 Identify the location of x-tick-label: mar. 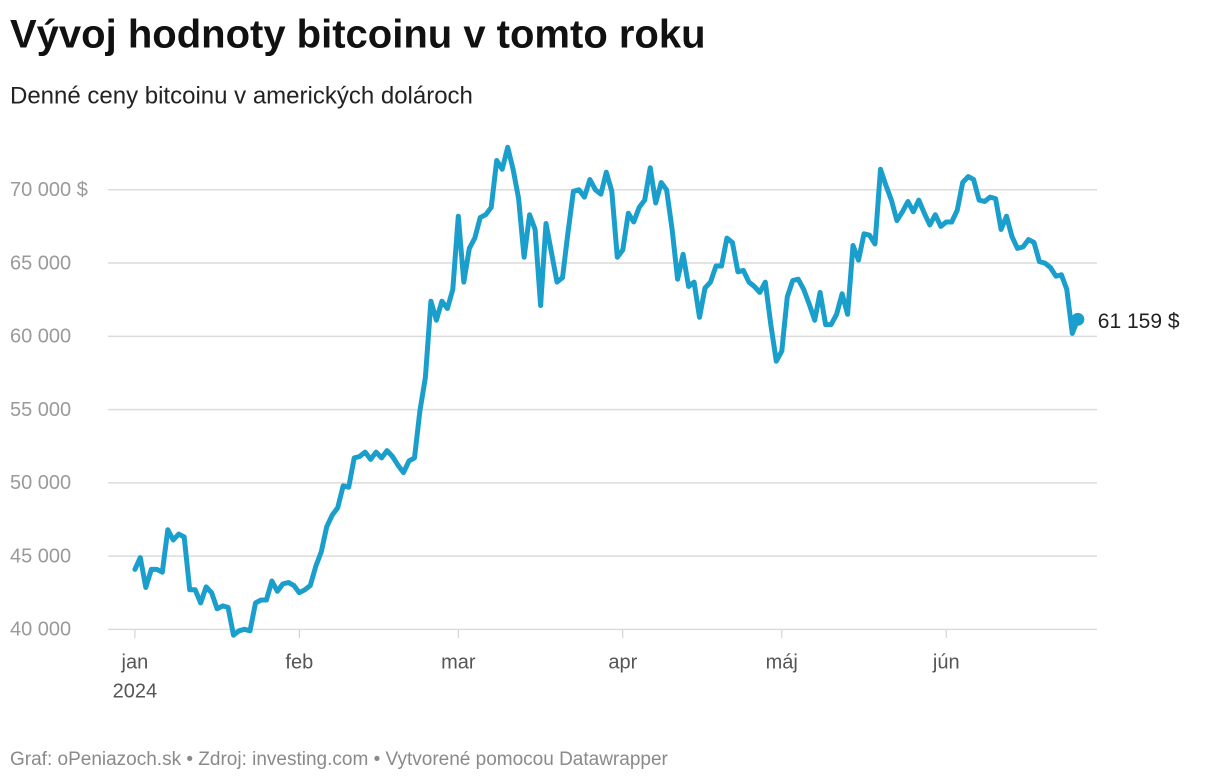
(458, 662).